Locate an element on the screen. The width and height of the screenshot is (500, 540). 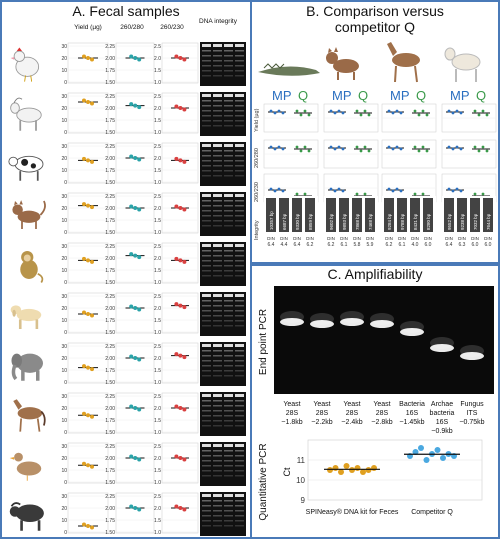
qpcr-label: Quantitative PCR is located at coordinates (263, 481).